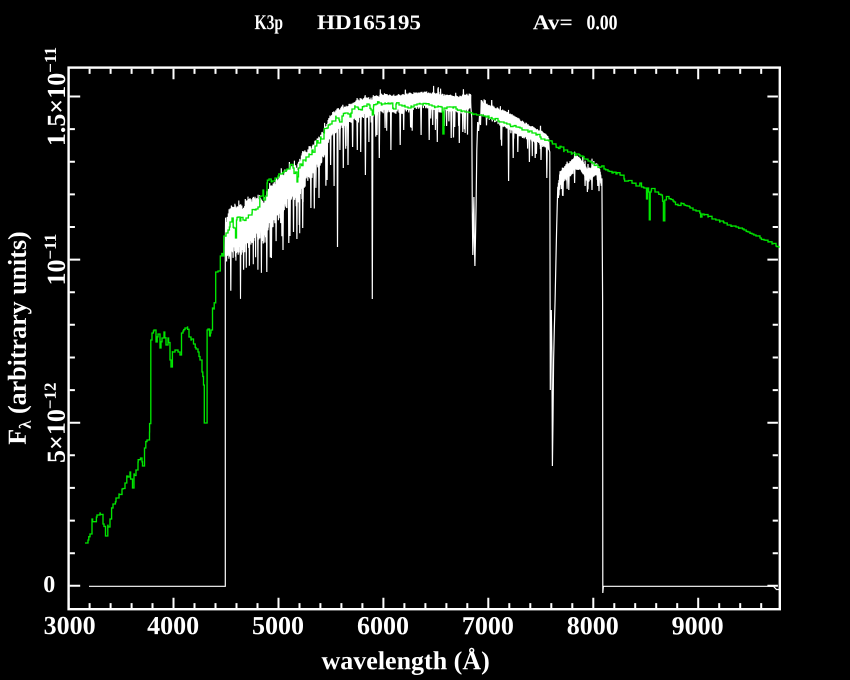  What do you see at coordinates (406, 660) in the screenshot?
I see `svg-text: wavelength (Å)` at bounding box center [406, 660].